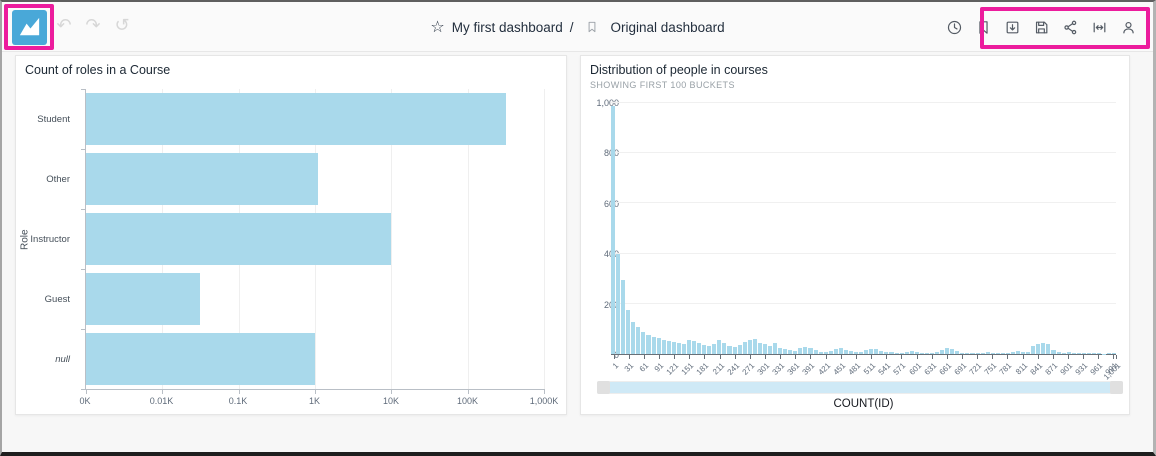  Describe the element at coordinates (64, 25) in the screenshot. I see `undo-icon: ↶` at that location.